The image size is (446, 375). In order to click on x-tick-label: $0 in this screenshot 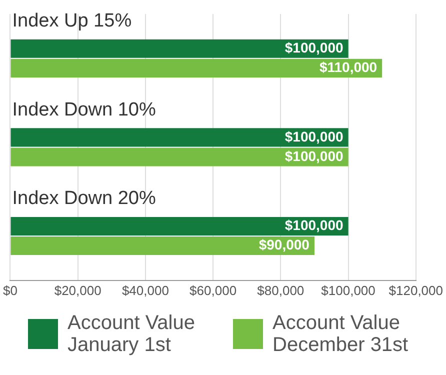, I will do `click(10, 290)`.